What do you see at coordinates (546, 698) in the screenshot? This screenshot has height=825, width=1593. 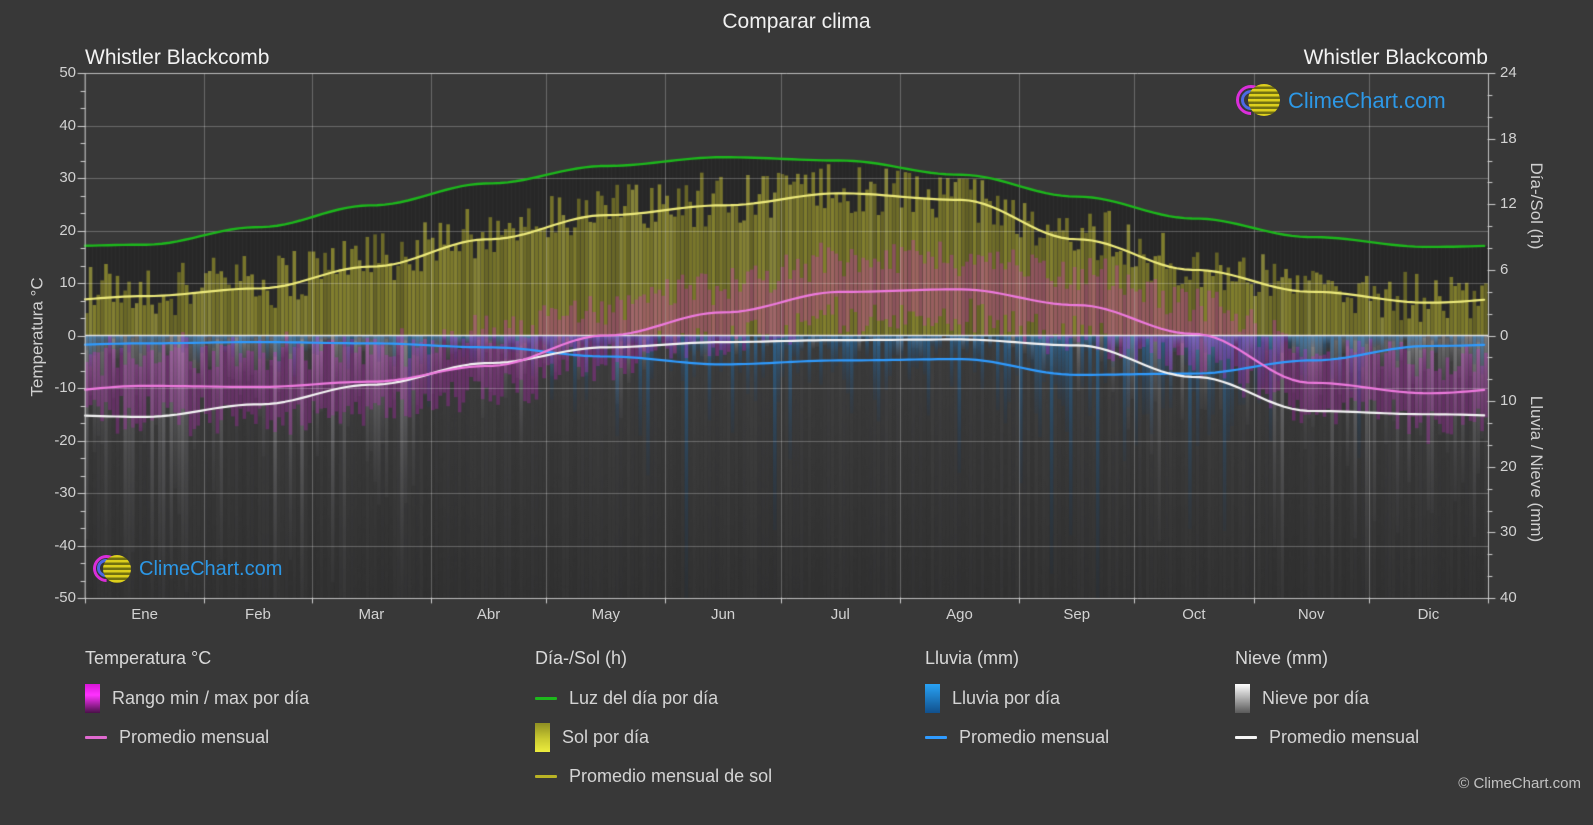 I see `line-green-swatch` at bounding box center [546, 698].